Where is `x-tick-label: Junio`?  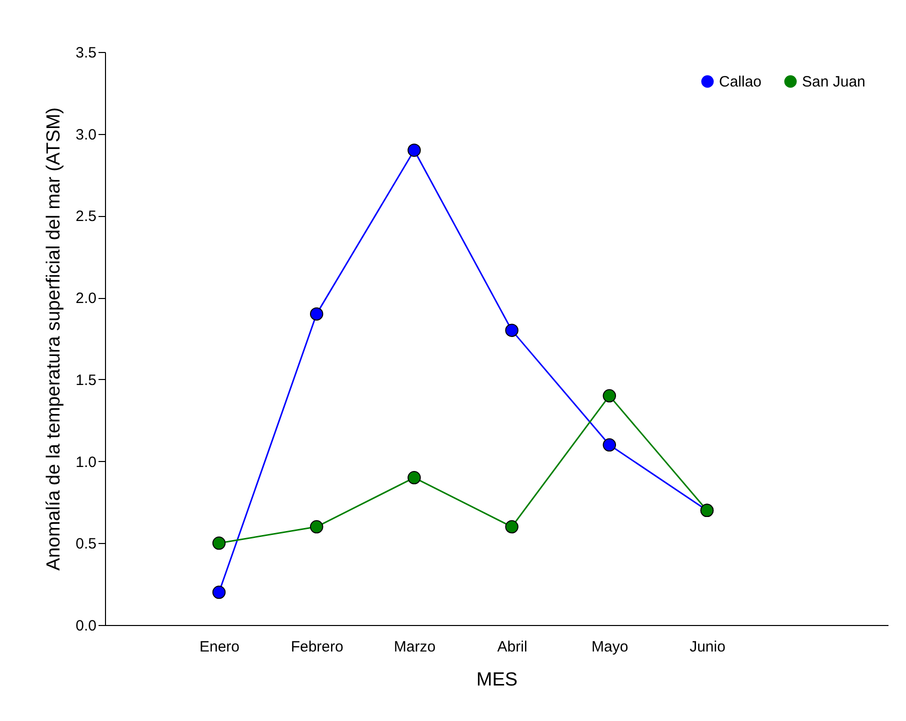 x-tick-label: Junio is located at coordinates (708, 647).